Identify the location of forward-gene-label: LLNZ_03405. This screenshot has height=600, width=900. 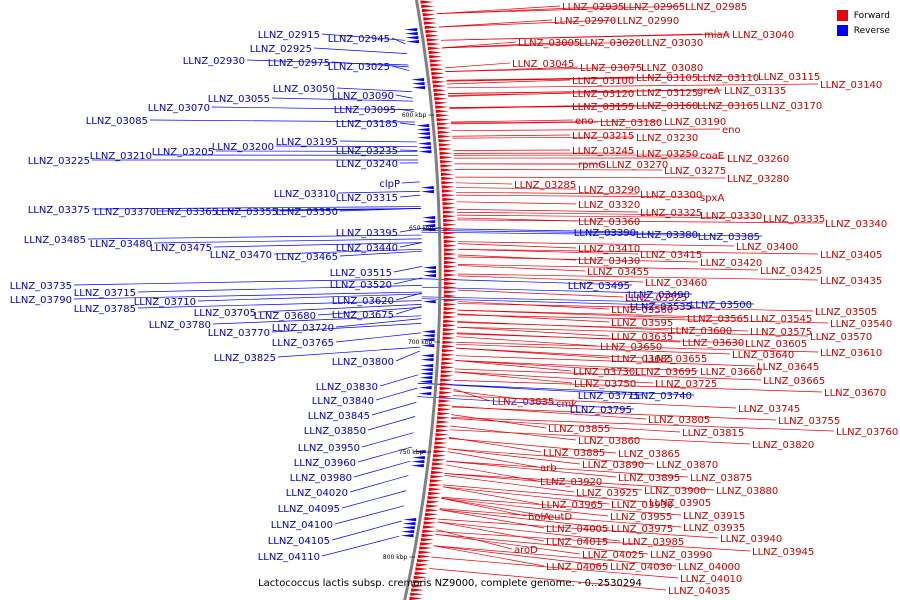
(851, 255).